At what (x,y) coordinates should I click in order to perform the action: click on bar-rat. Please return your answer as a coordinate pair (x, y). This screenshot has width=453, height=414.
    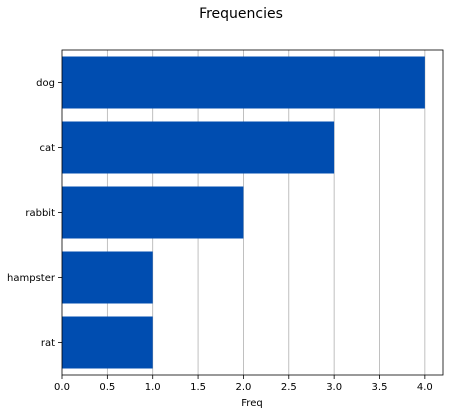
    Looking at the image, I should click on (107, 342).